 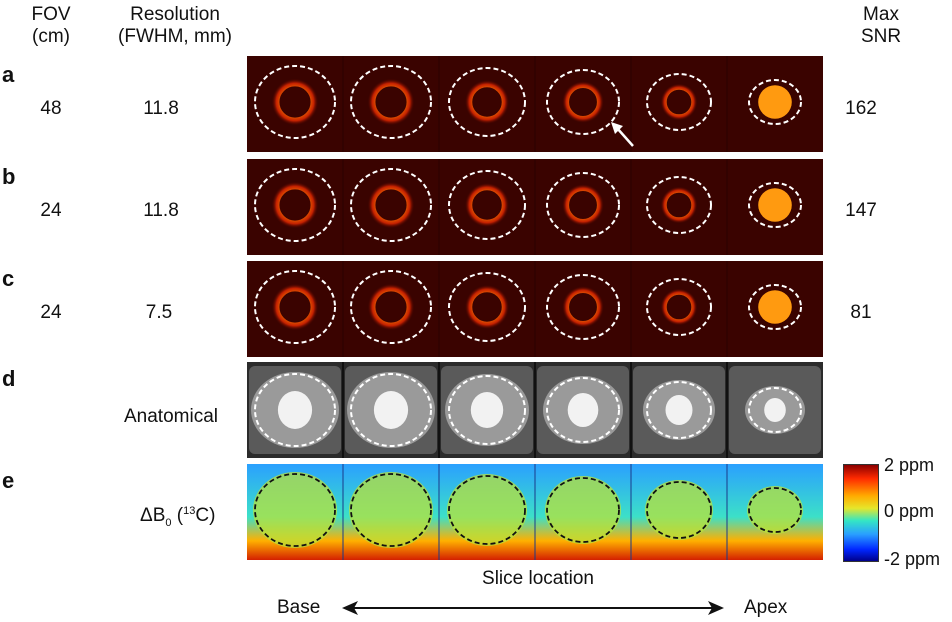 I want to click on resolution-value-a: 11.8, so click(x=161, y=108).